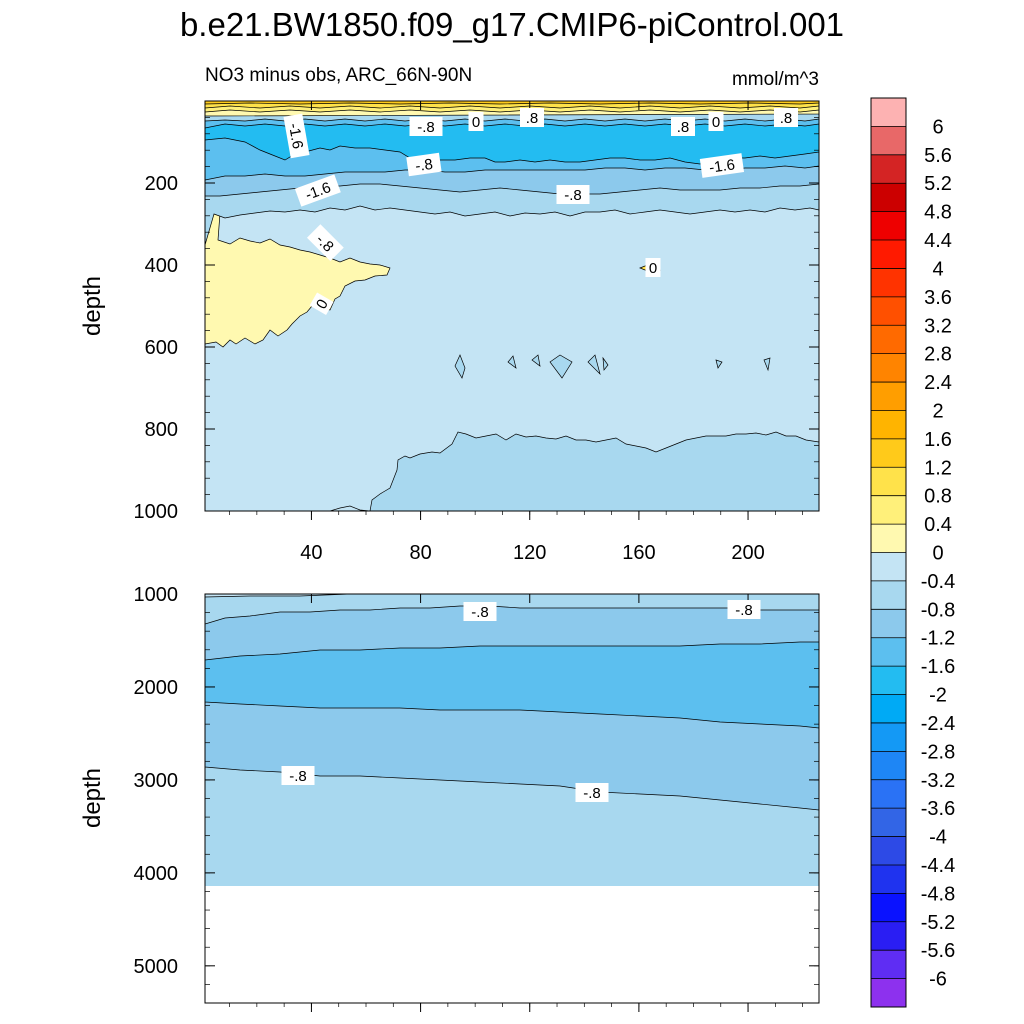  What do you see at coordinates (350, 508) in the screenshot?
I see `upper-deep-contour-left` at bounding box center [350, 508].